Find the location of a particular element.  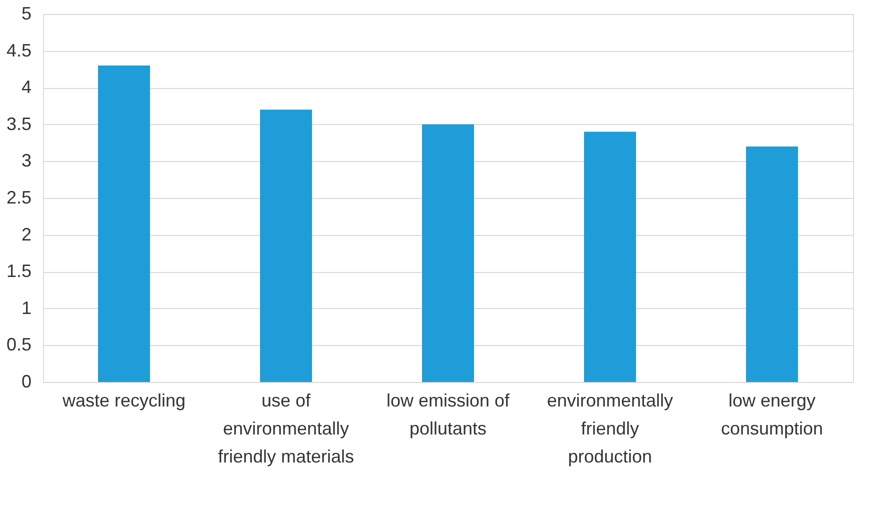

x-tick-label: low energy consumption is located at coordinates (772, 414).